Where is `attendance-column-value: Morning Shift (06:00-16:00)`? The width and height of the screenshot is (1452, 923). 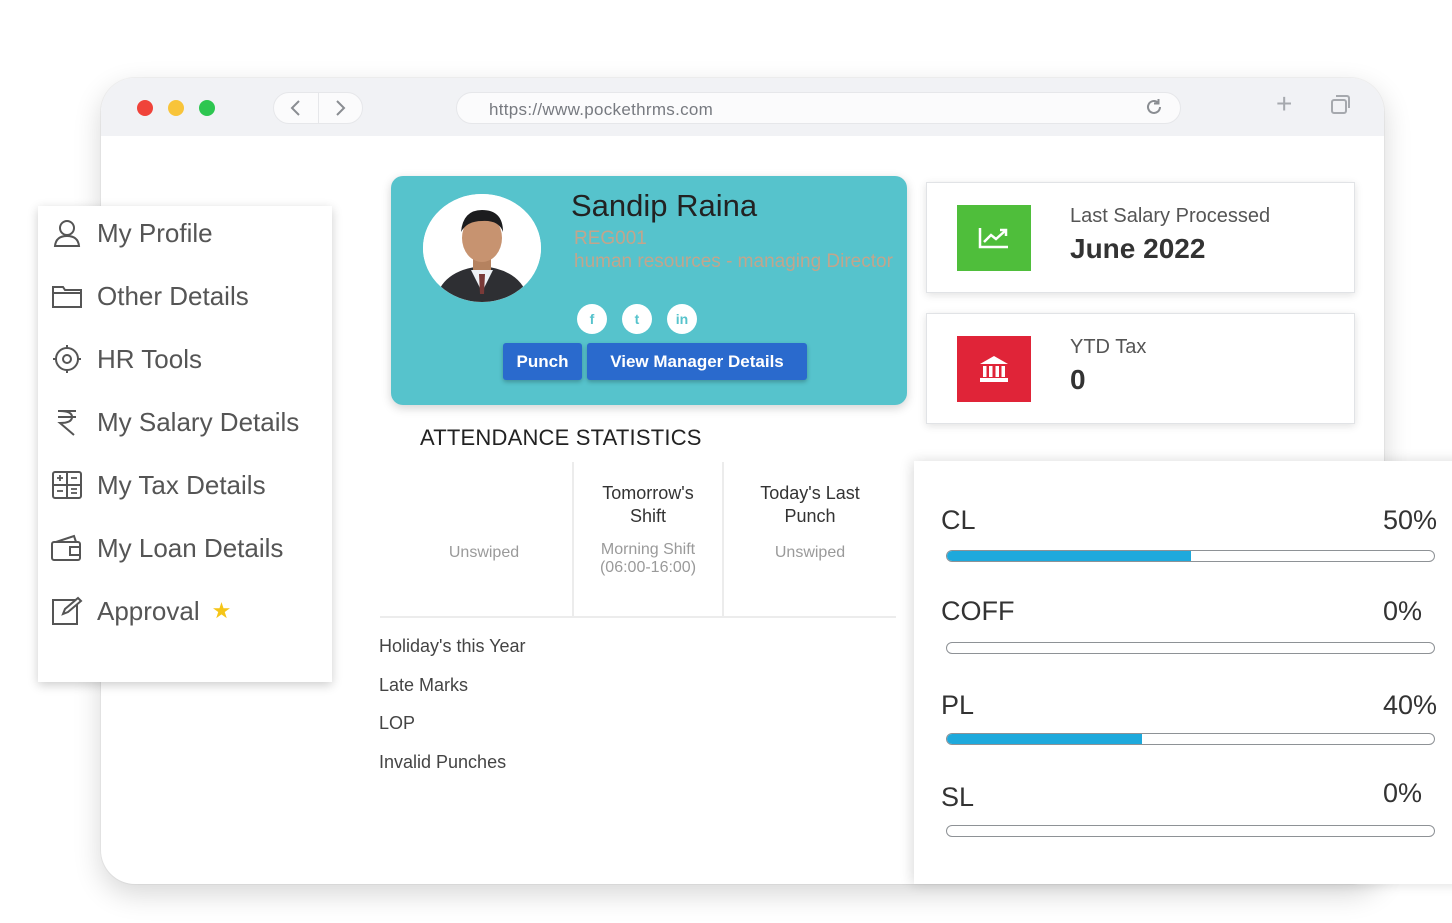
attendance-column-value: Morning Shift (06:00-16:00) is located at coordinates (648, 558).